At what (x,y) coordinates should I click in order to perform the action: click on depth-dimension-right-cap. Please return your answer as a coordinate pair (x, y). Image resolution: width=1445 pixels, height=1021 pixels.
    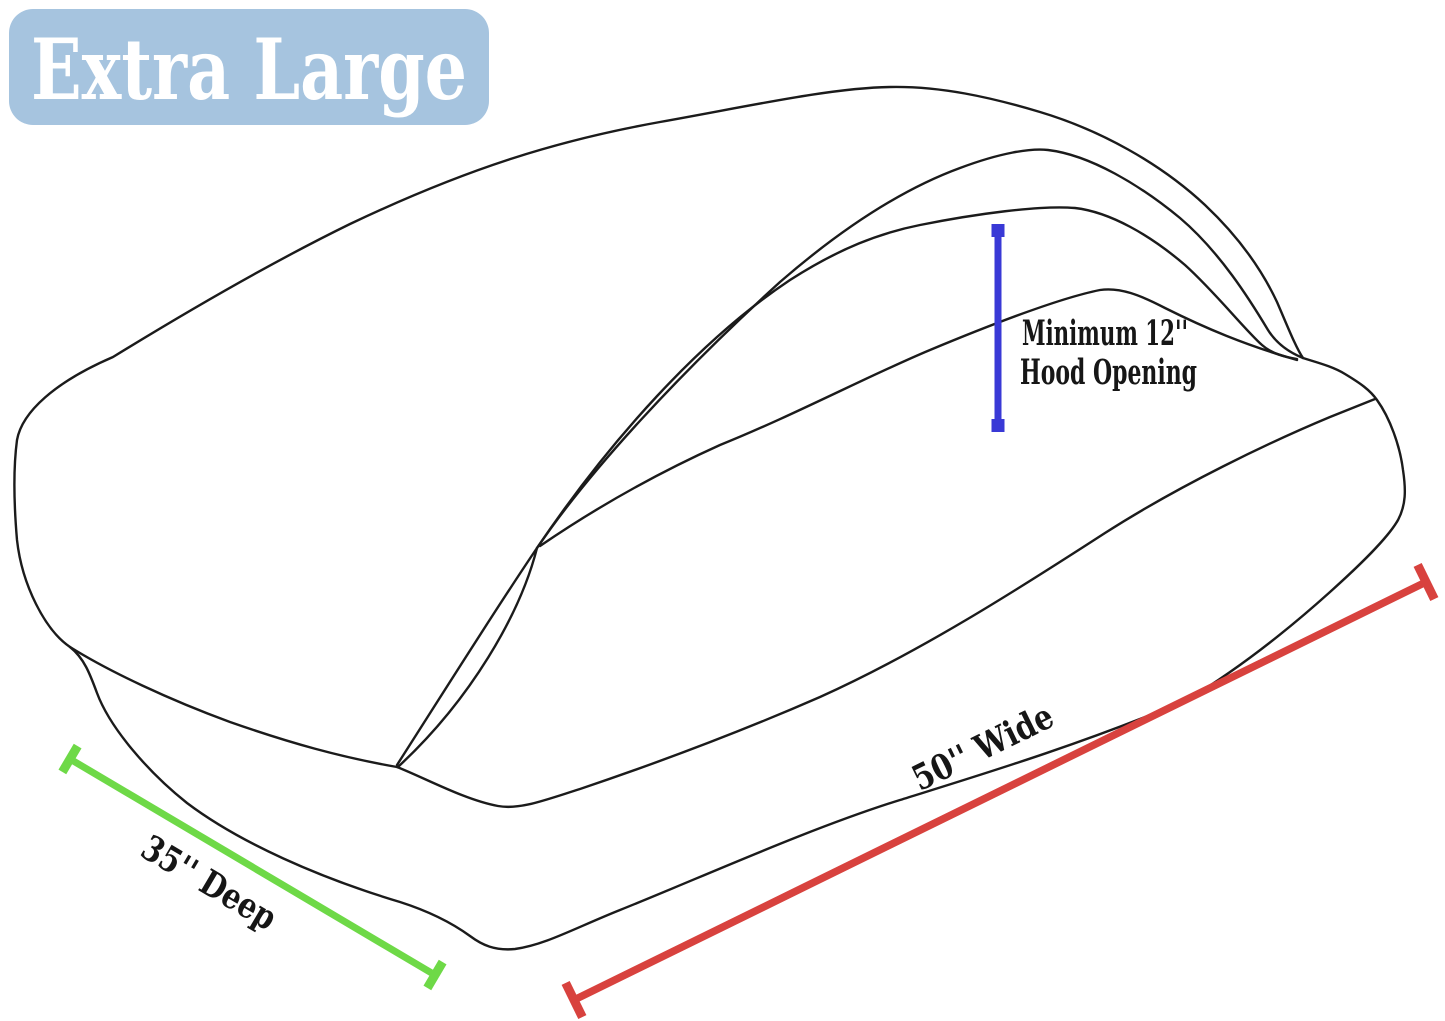
    Looking at the image, I should click on (435, 975).